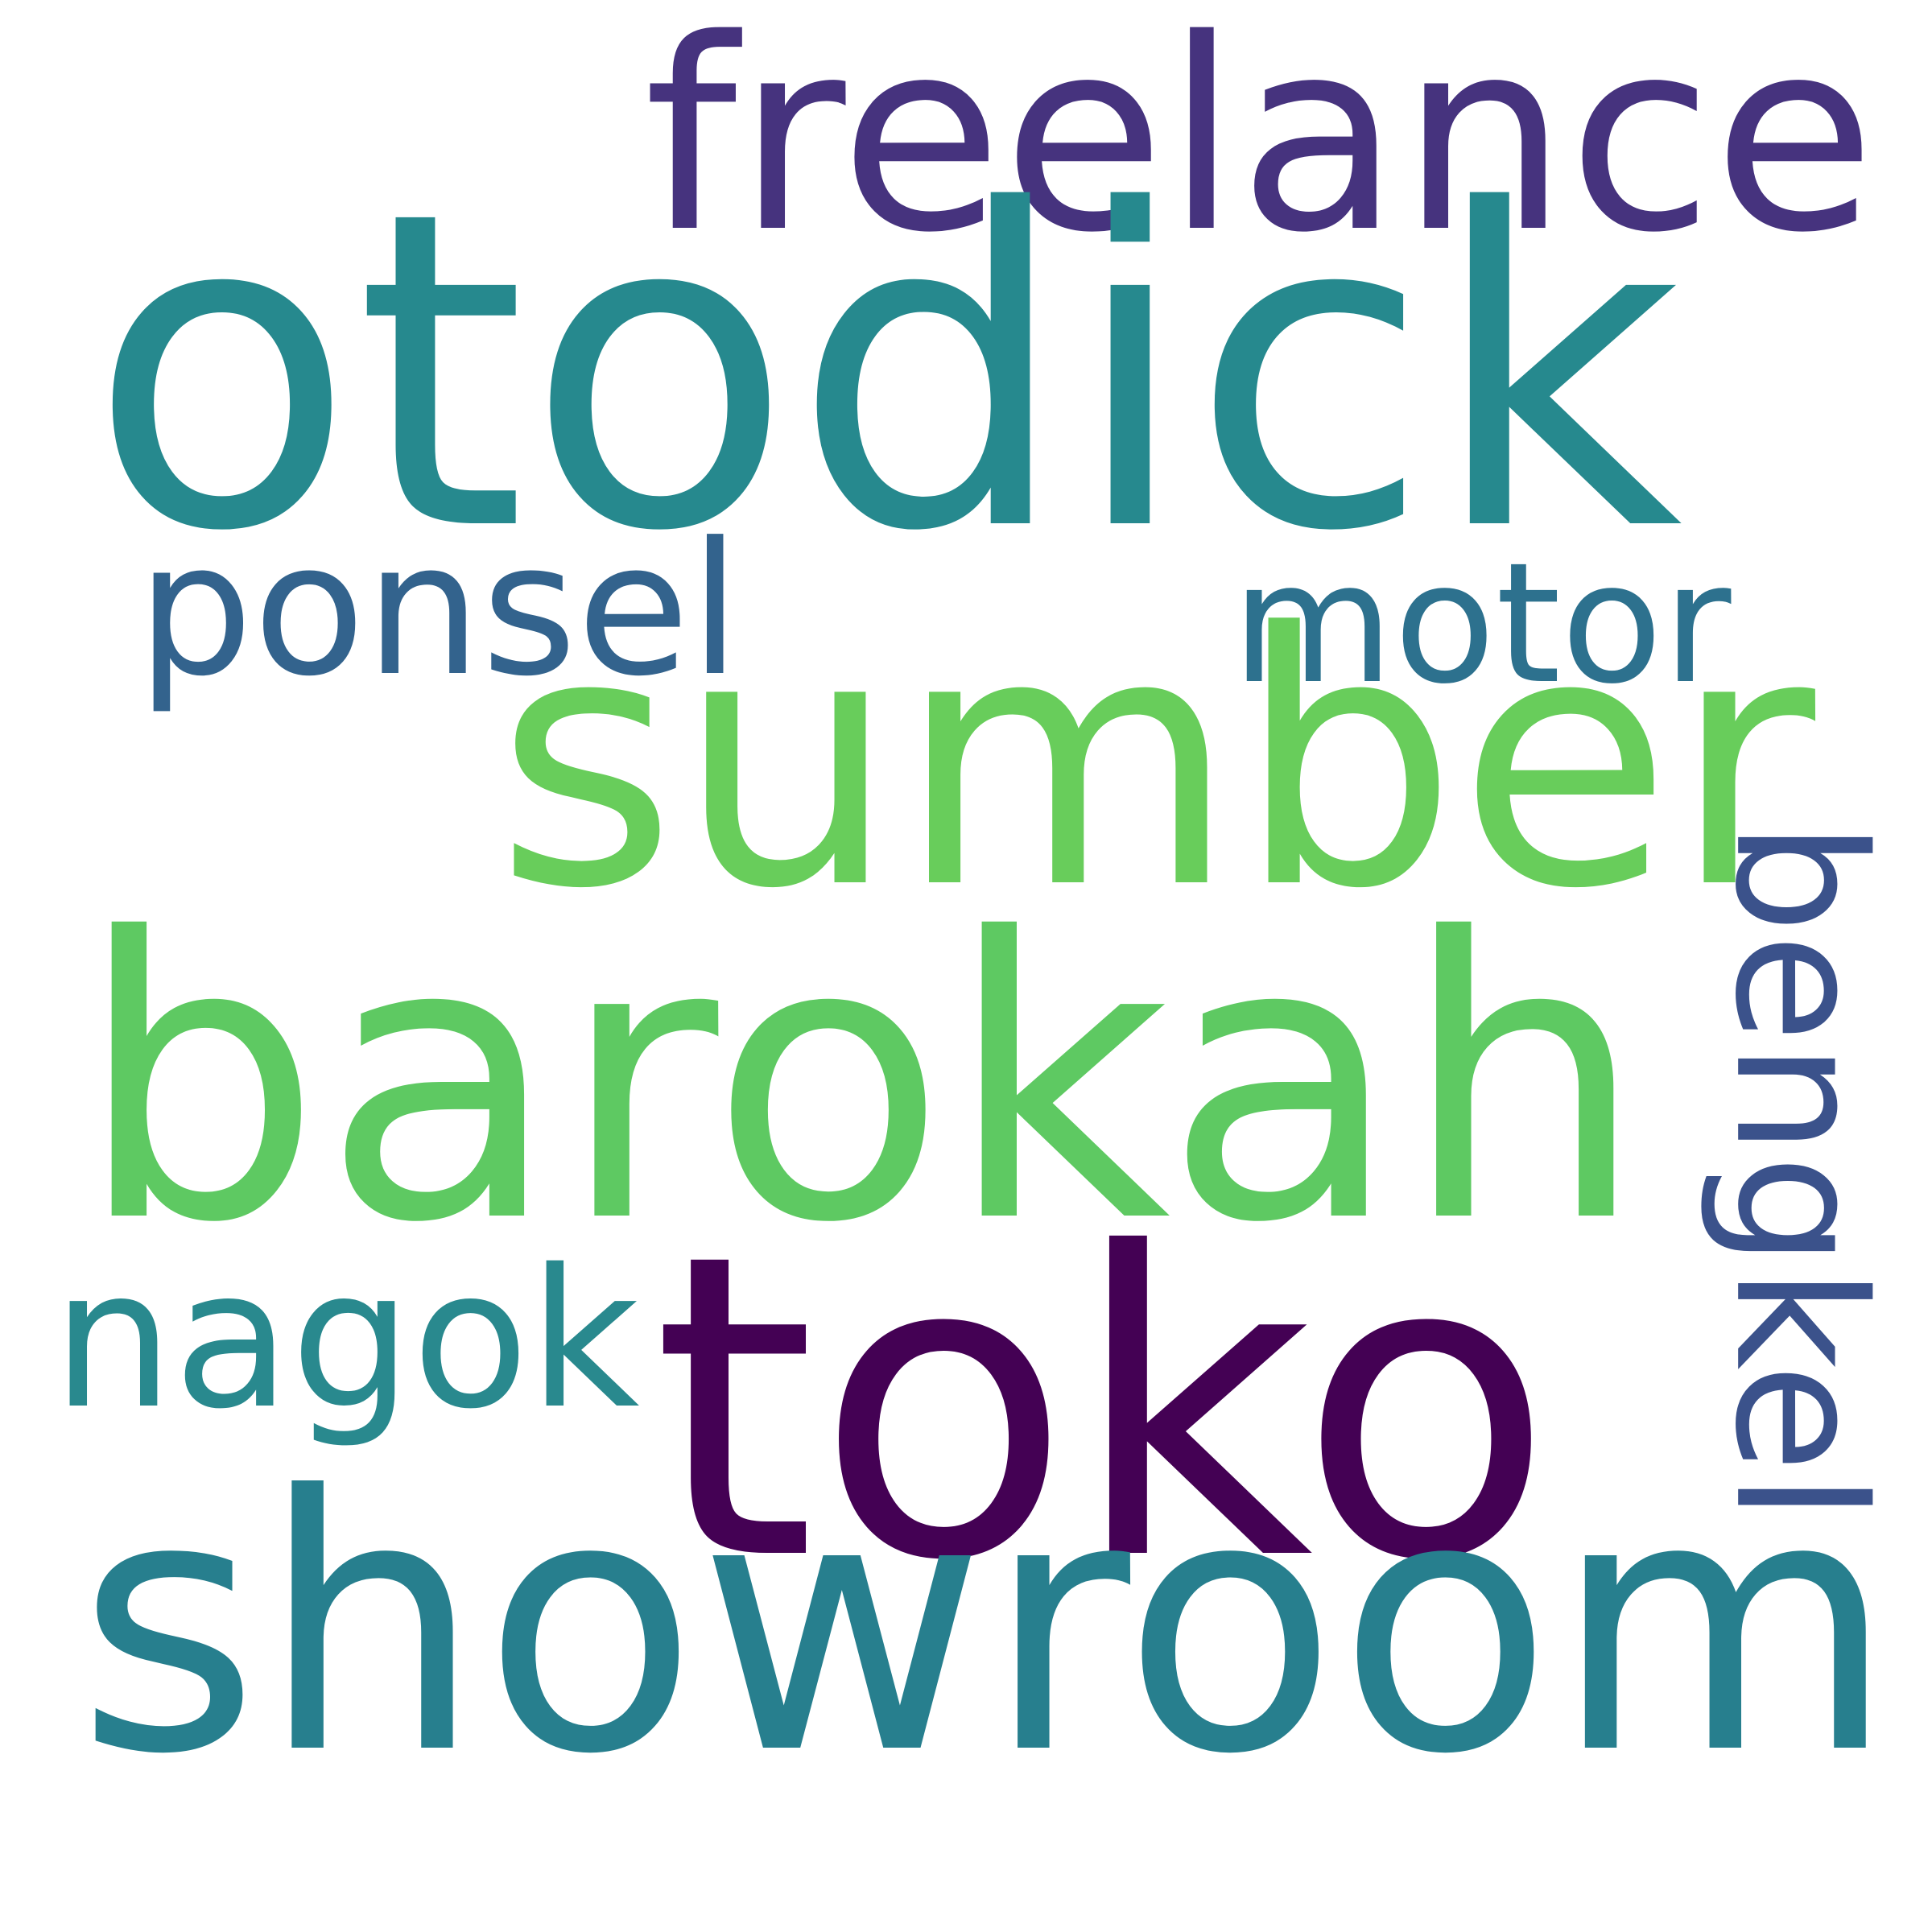  What do you see at coordinates (1482, 623) in the screenshot?
I see `word-motor: motor` at bounding box center [1482, 623].